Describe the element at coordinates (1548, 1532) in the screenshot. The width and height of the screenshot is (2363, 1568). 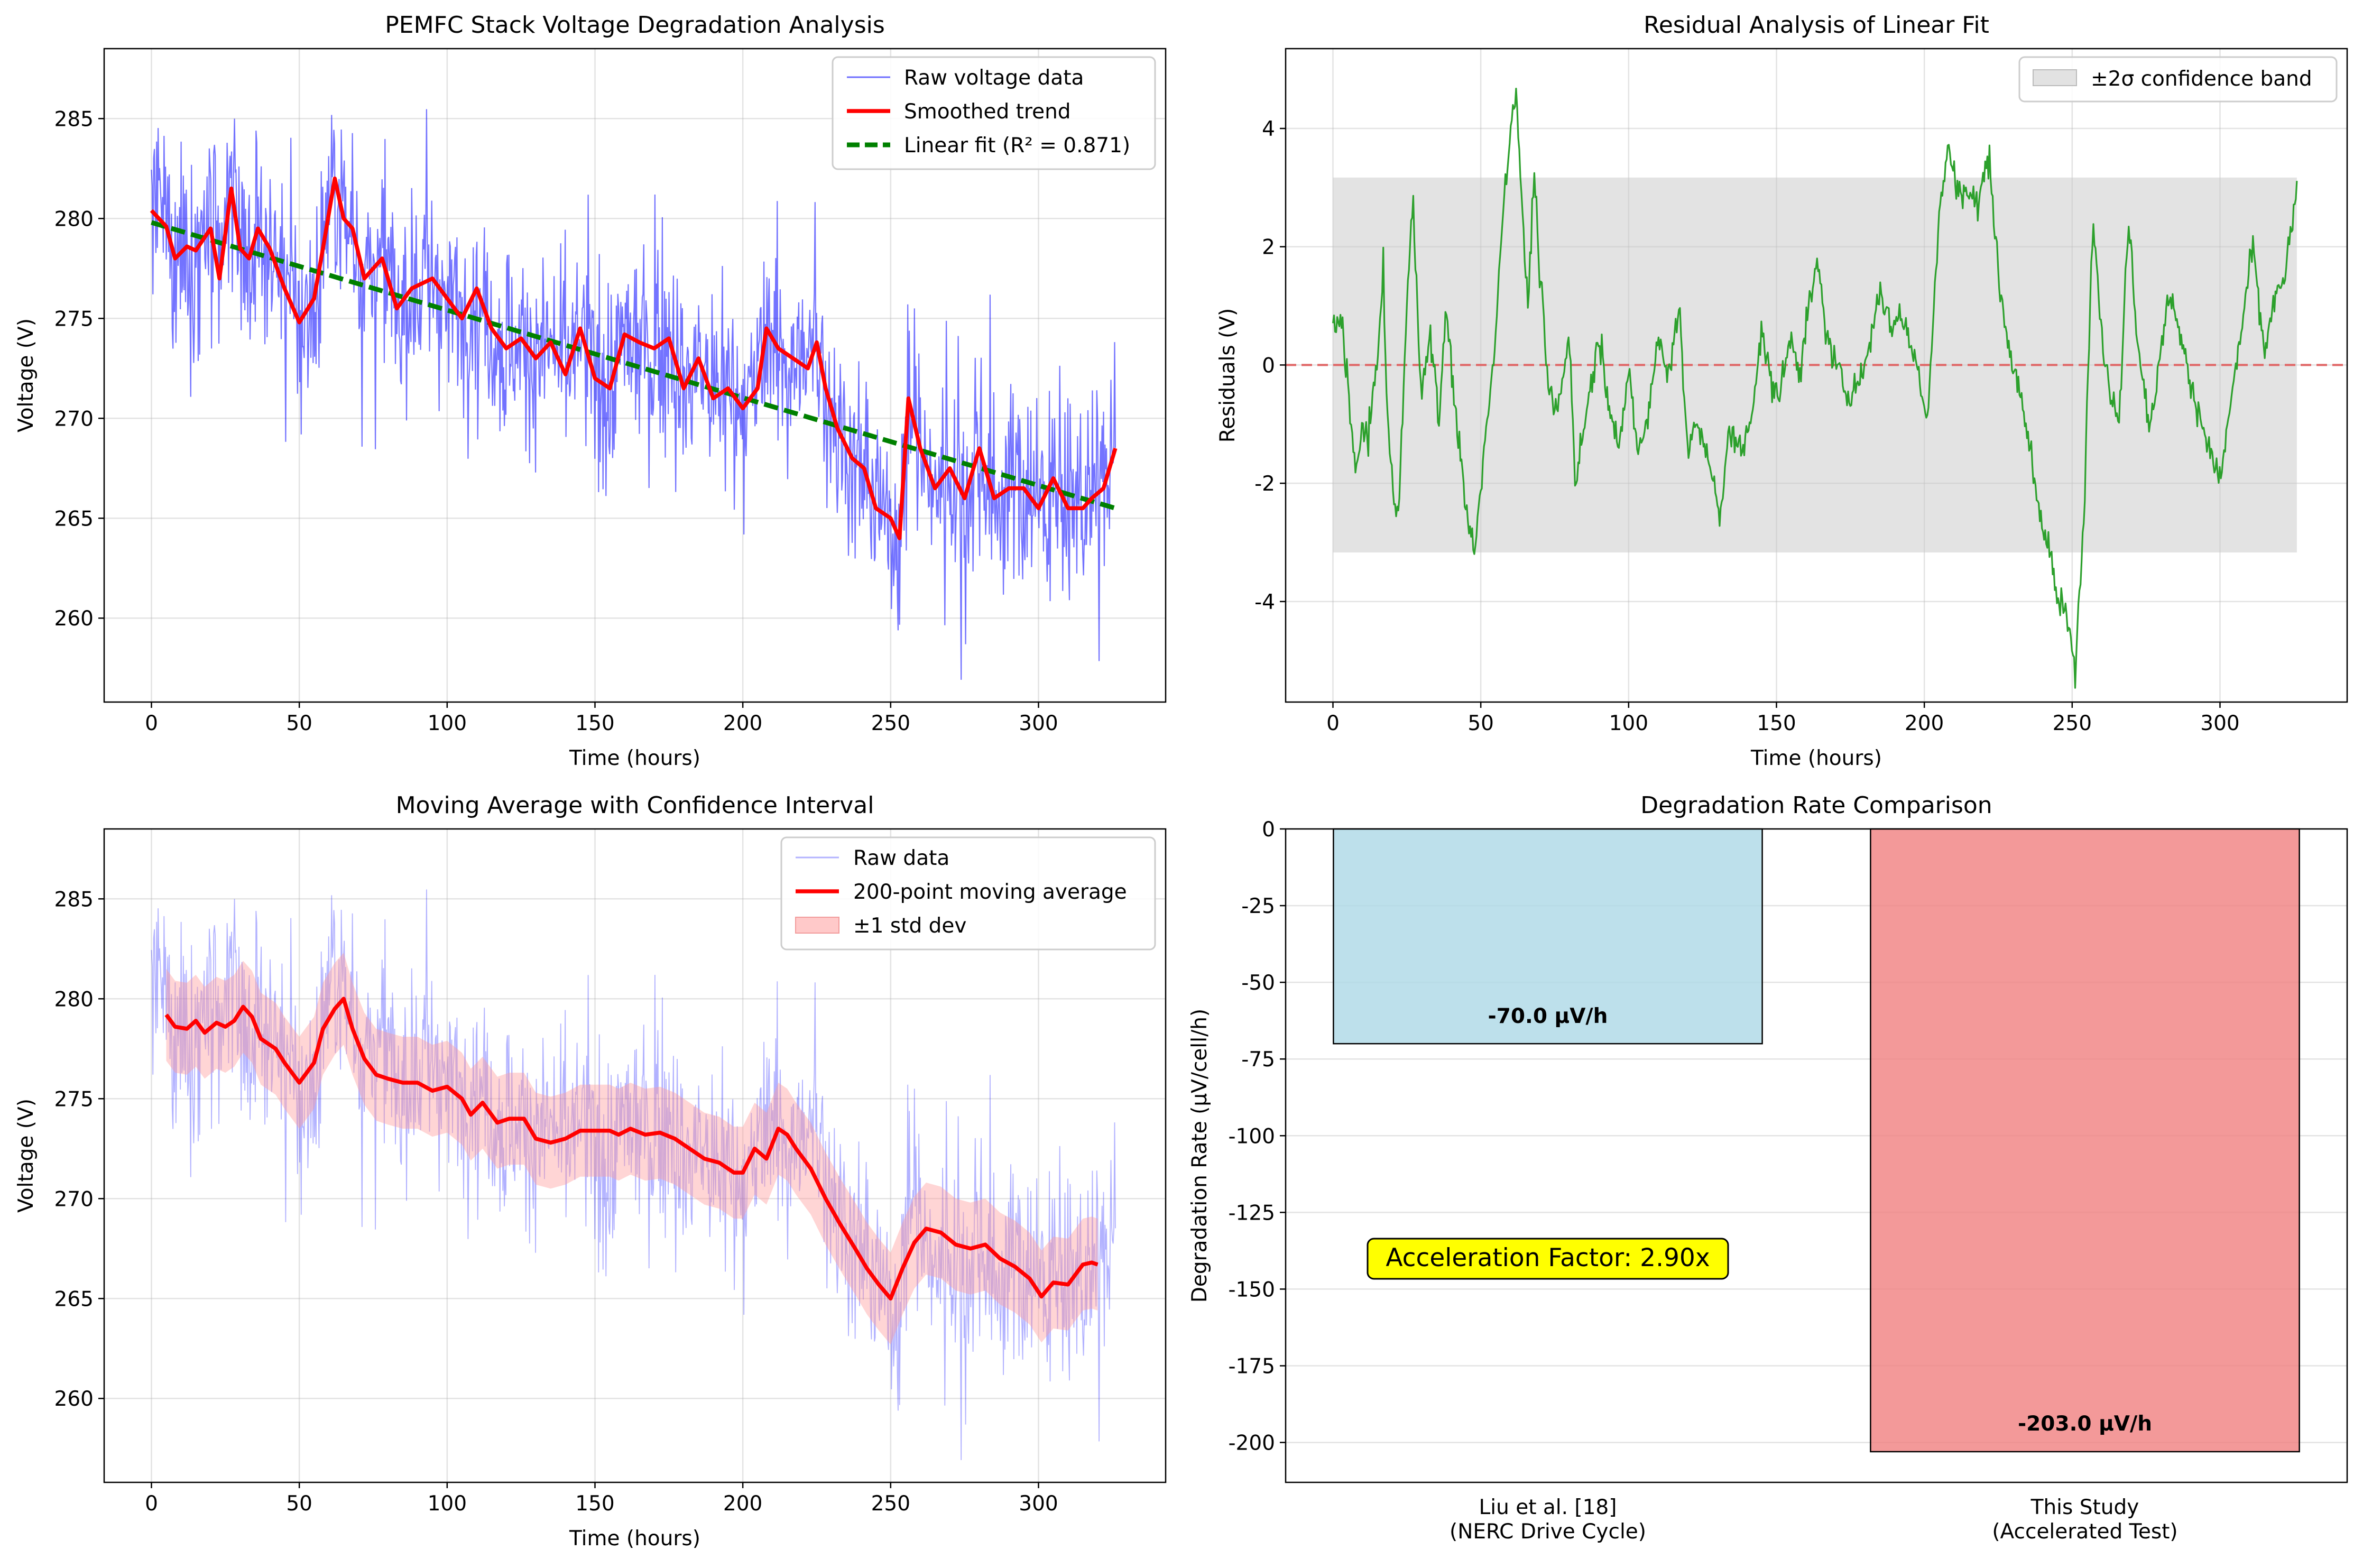
I see `category-liu-line2: (NERC Drive Cycle)` at that location.